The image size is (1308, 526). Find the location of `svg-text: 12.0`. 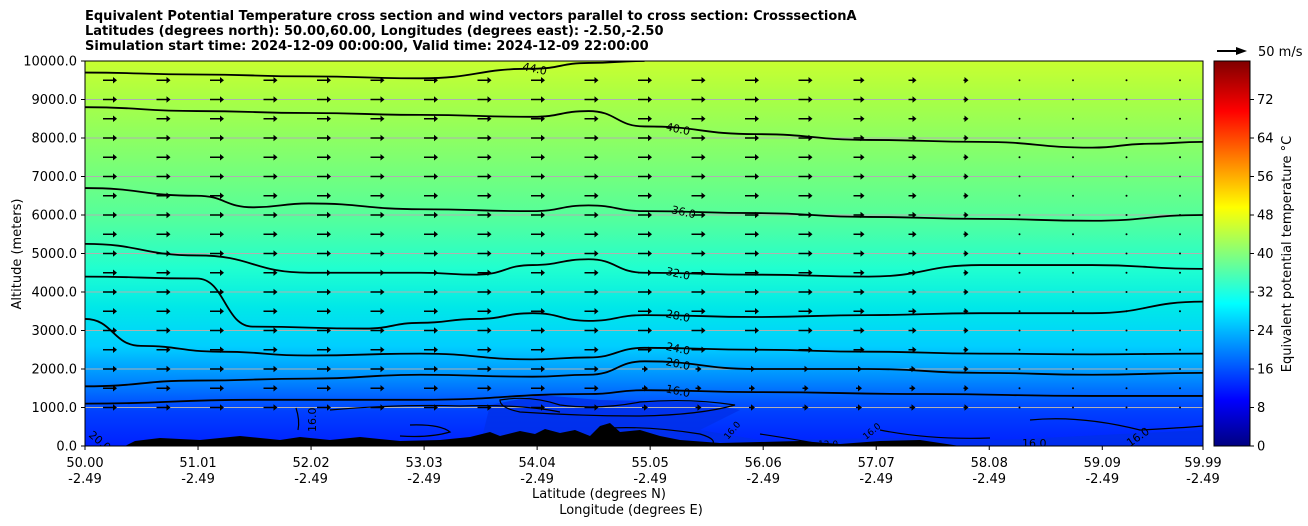

svg-text: 12.0 is located at coordinates (828, 445).